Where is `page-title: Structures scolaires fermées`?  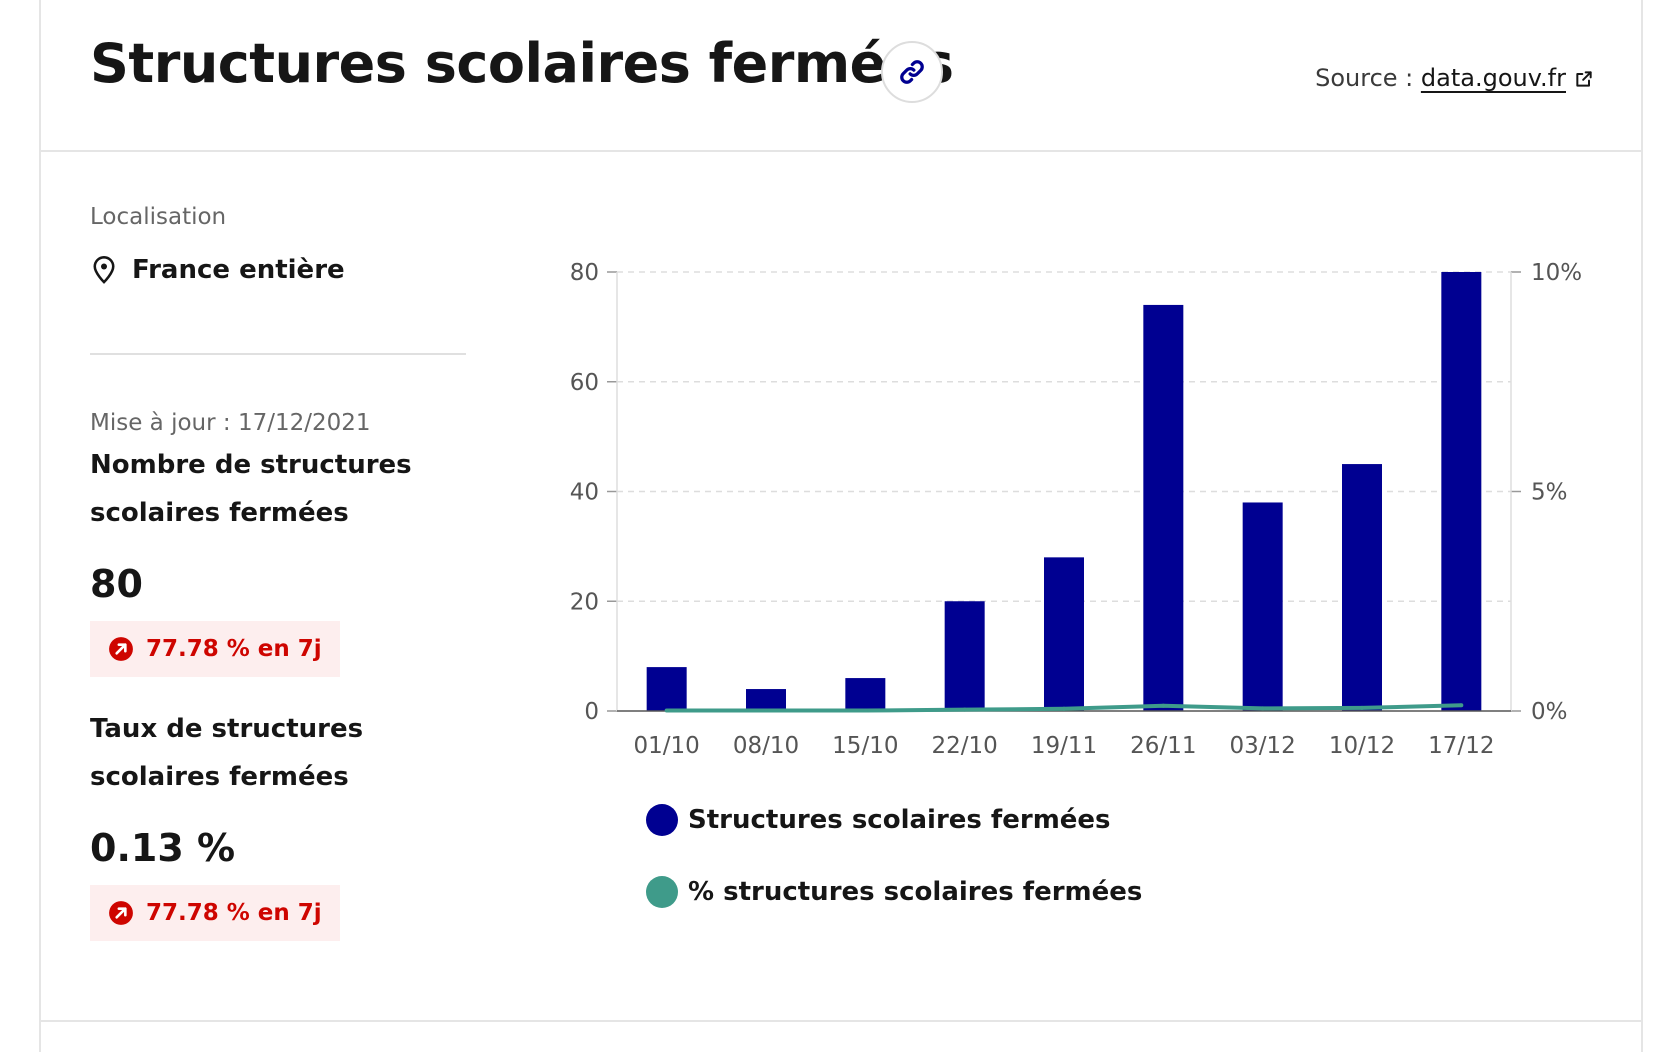
page-title: Structures scolaires fermées is located at coordinates (522, 63).